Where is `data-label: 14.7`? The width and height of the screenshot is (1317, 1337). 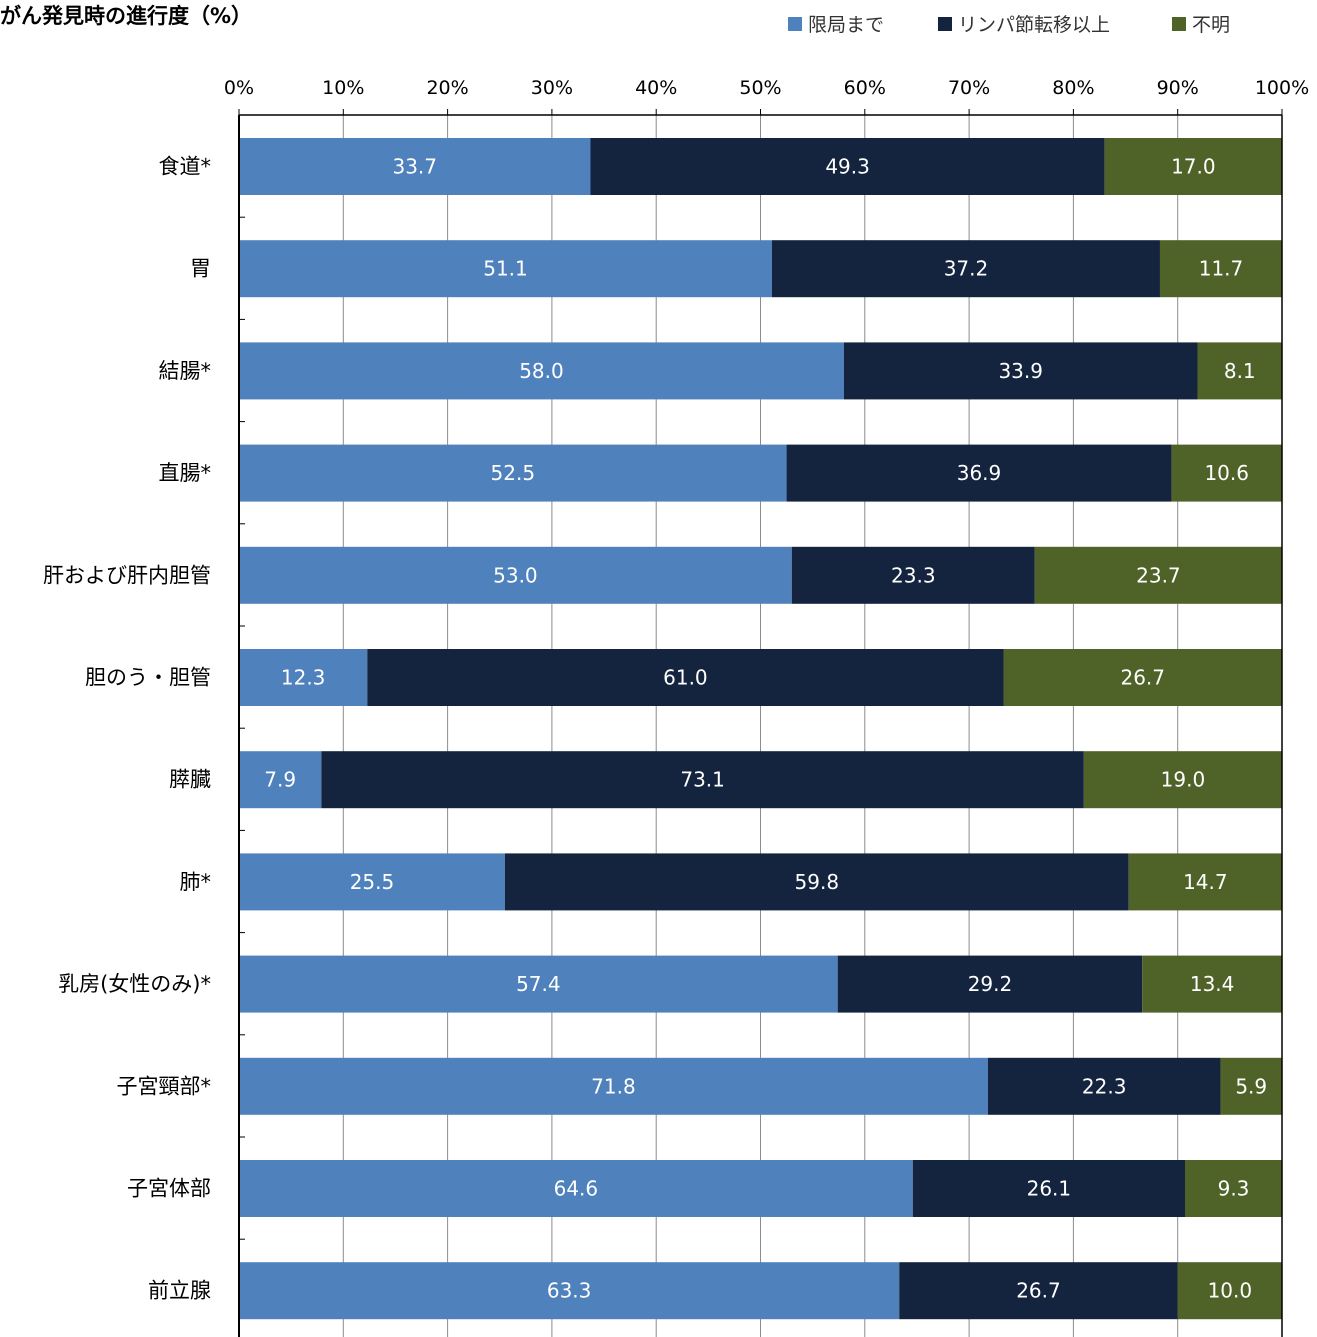 data-label: 14.7 is located at coordinates (1205, 882).